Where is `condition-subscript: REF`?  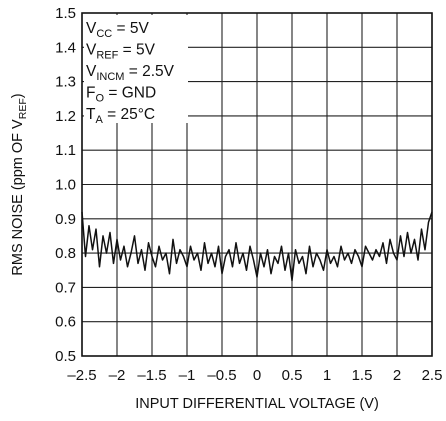
condition-subscript: REF is located at coordinates (107, 56).